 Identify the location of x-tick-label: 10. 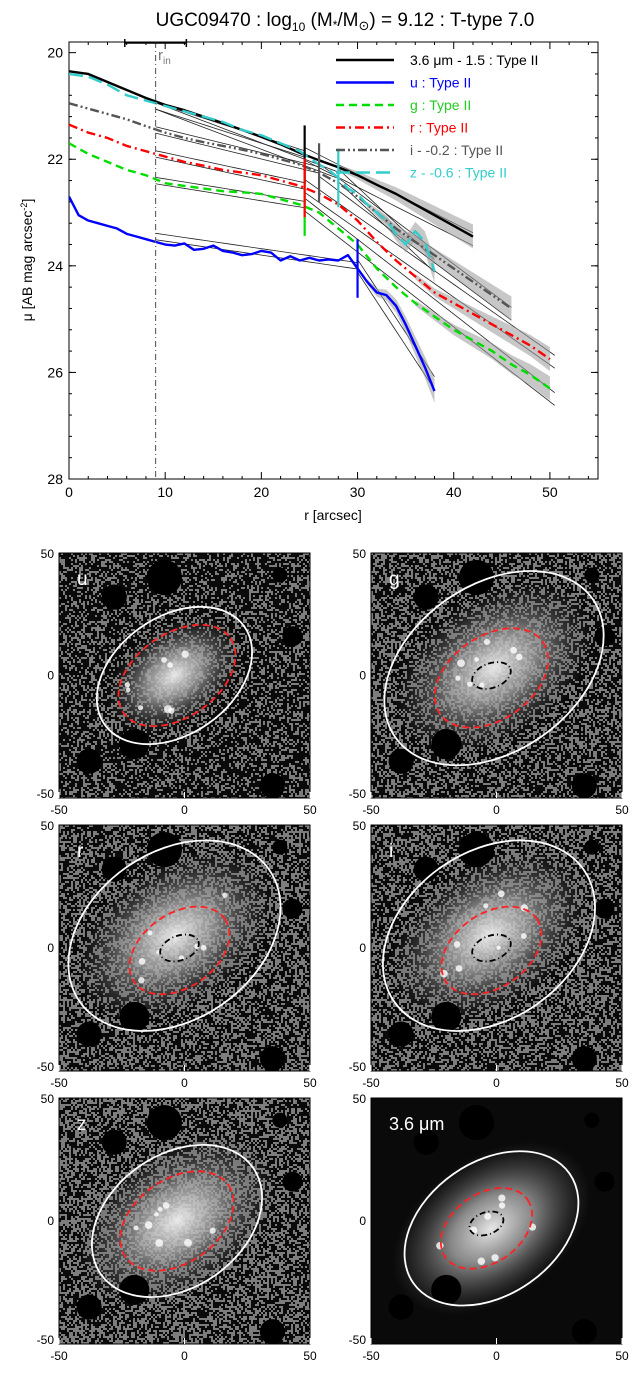
(165, 492).